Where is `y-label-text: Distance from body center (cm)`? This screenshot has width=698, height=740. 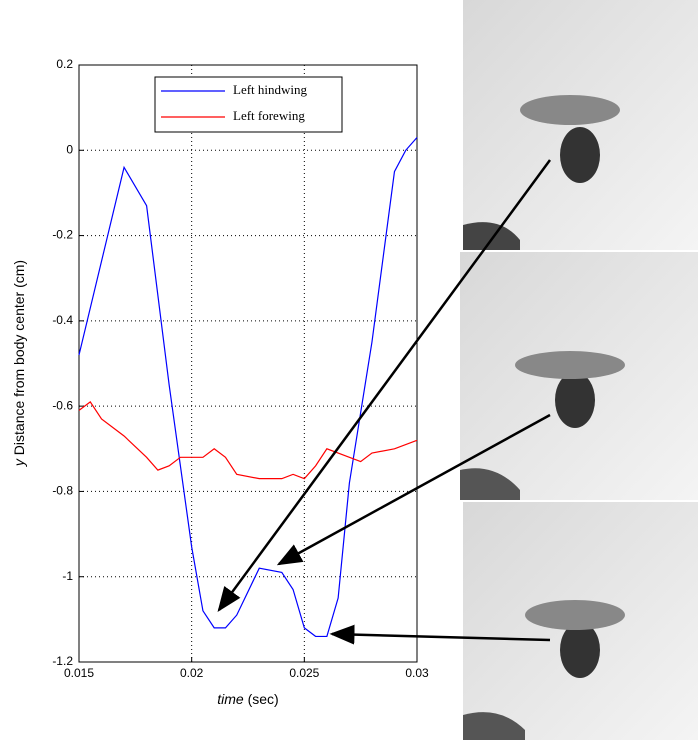
y-label-text: Distance from body center (cm) is located at coordinates (19, 357).